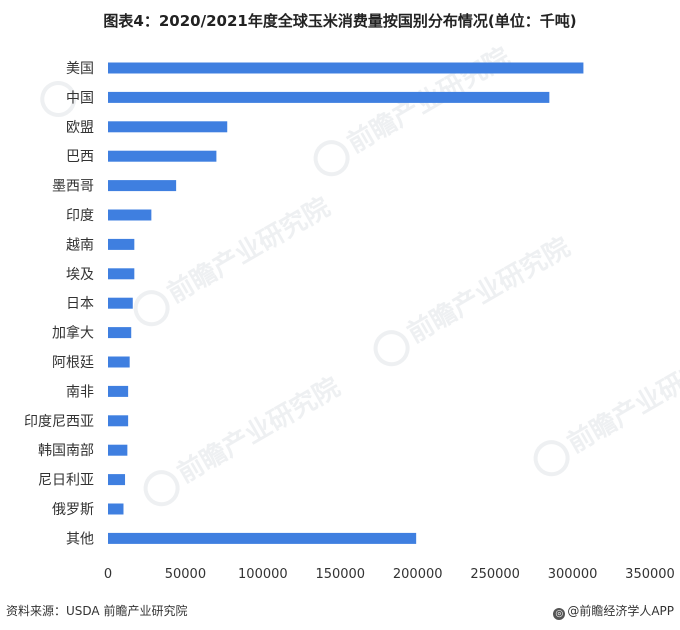  What do you see at coordinates (263, 574) in the screenshot?
I see `x-tick-label: 100000` at bounding box center [263, 574].